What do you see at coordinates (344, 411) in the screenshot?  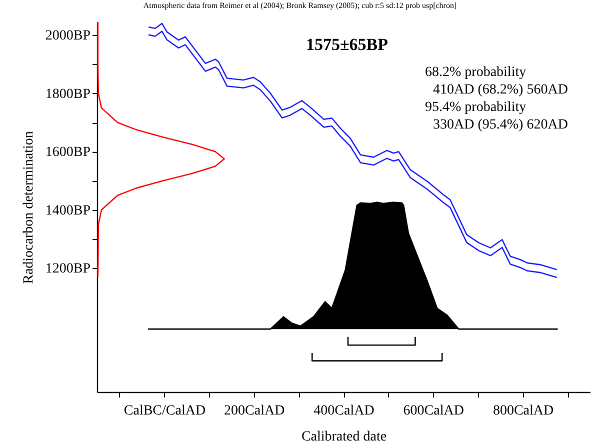 I see `x-tick-label: 400CalAD` at bounding box center [344, 411].